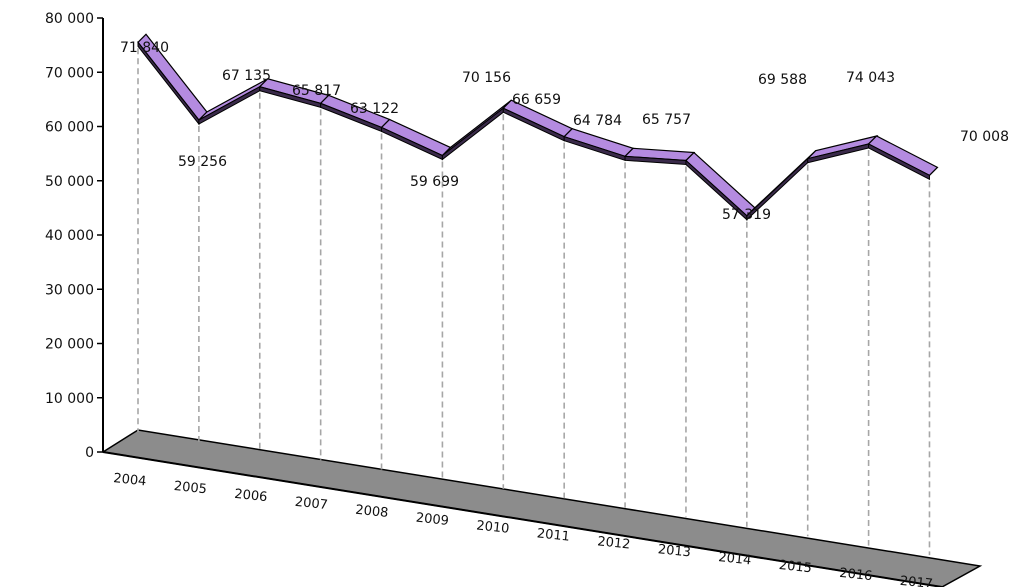 The image size is (1032, 587). What do you see at coordinates (782, 80) in the screenshot?
I see `data-label-2015: 69 588` at bounding box center [782, 80].